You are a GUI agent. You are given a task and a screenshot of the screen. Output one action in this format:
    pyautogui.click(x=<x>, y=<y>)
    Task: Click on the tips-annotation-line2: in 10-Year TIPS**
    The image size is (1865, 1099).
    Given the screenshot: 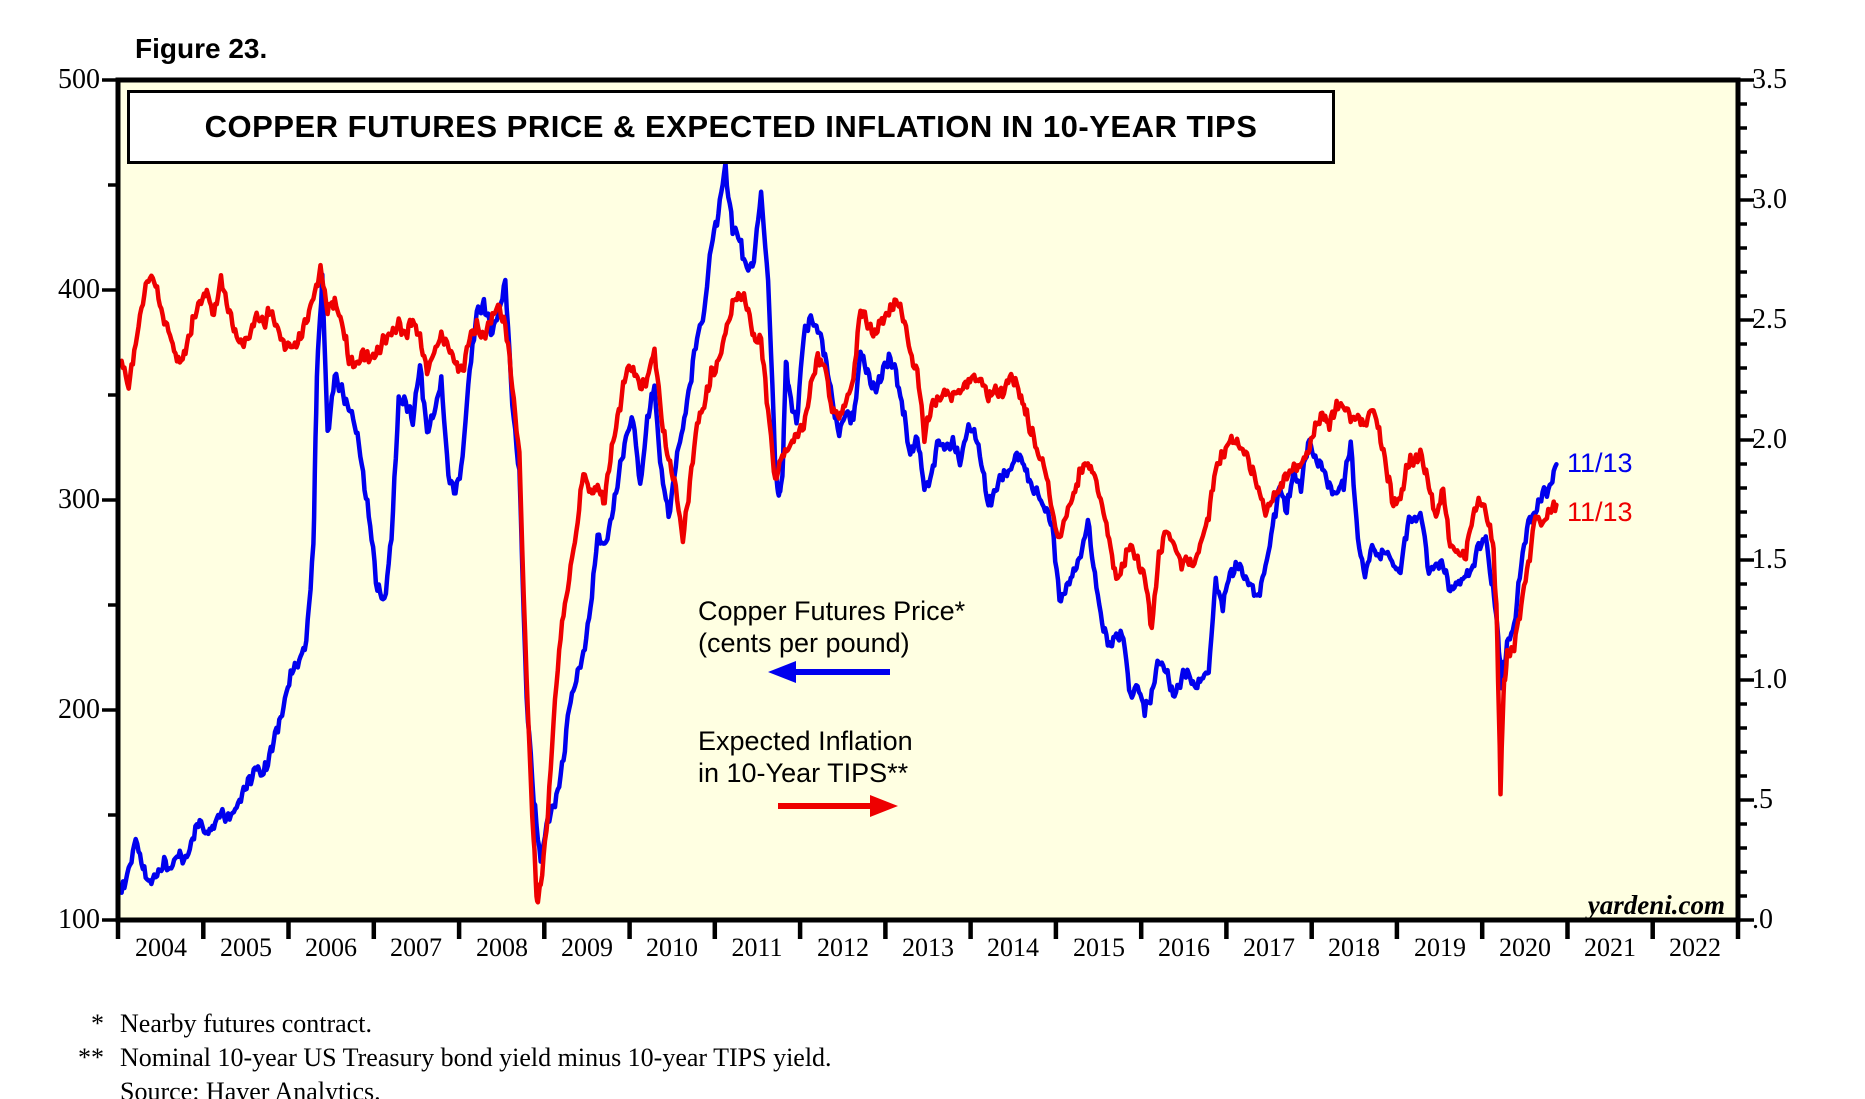 What is the action you would take?
    pyautogui.click(x=803, y=773)
    